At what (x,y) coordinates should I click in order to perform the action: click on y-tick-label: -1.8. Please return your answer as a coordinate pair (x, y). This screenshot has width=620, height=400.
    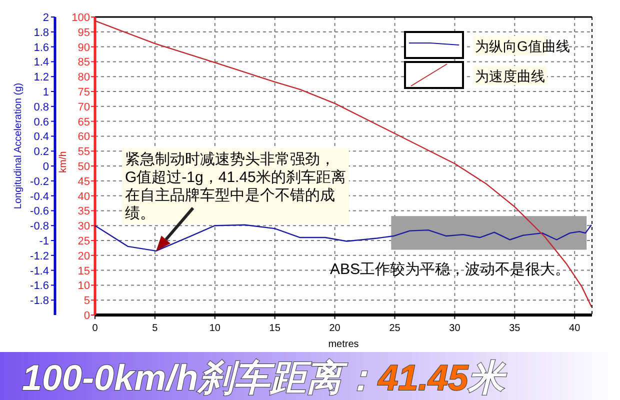
    Looking at the image, I should click on (39, 301).